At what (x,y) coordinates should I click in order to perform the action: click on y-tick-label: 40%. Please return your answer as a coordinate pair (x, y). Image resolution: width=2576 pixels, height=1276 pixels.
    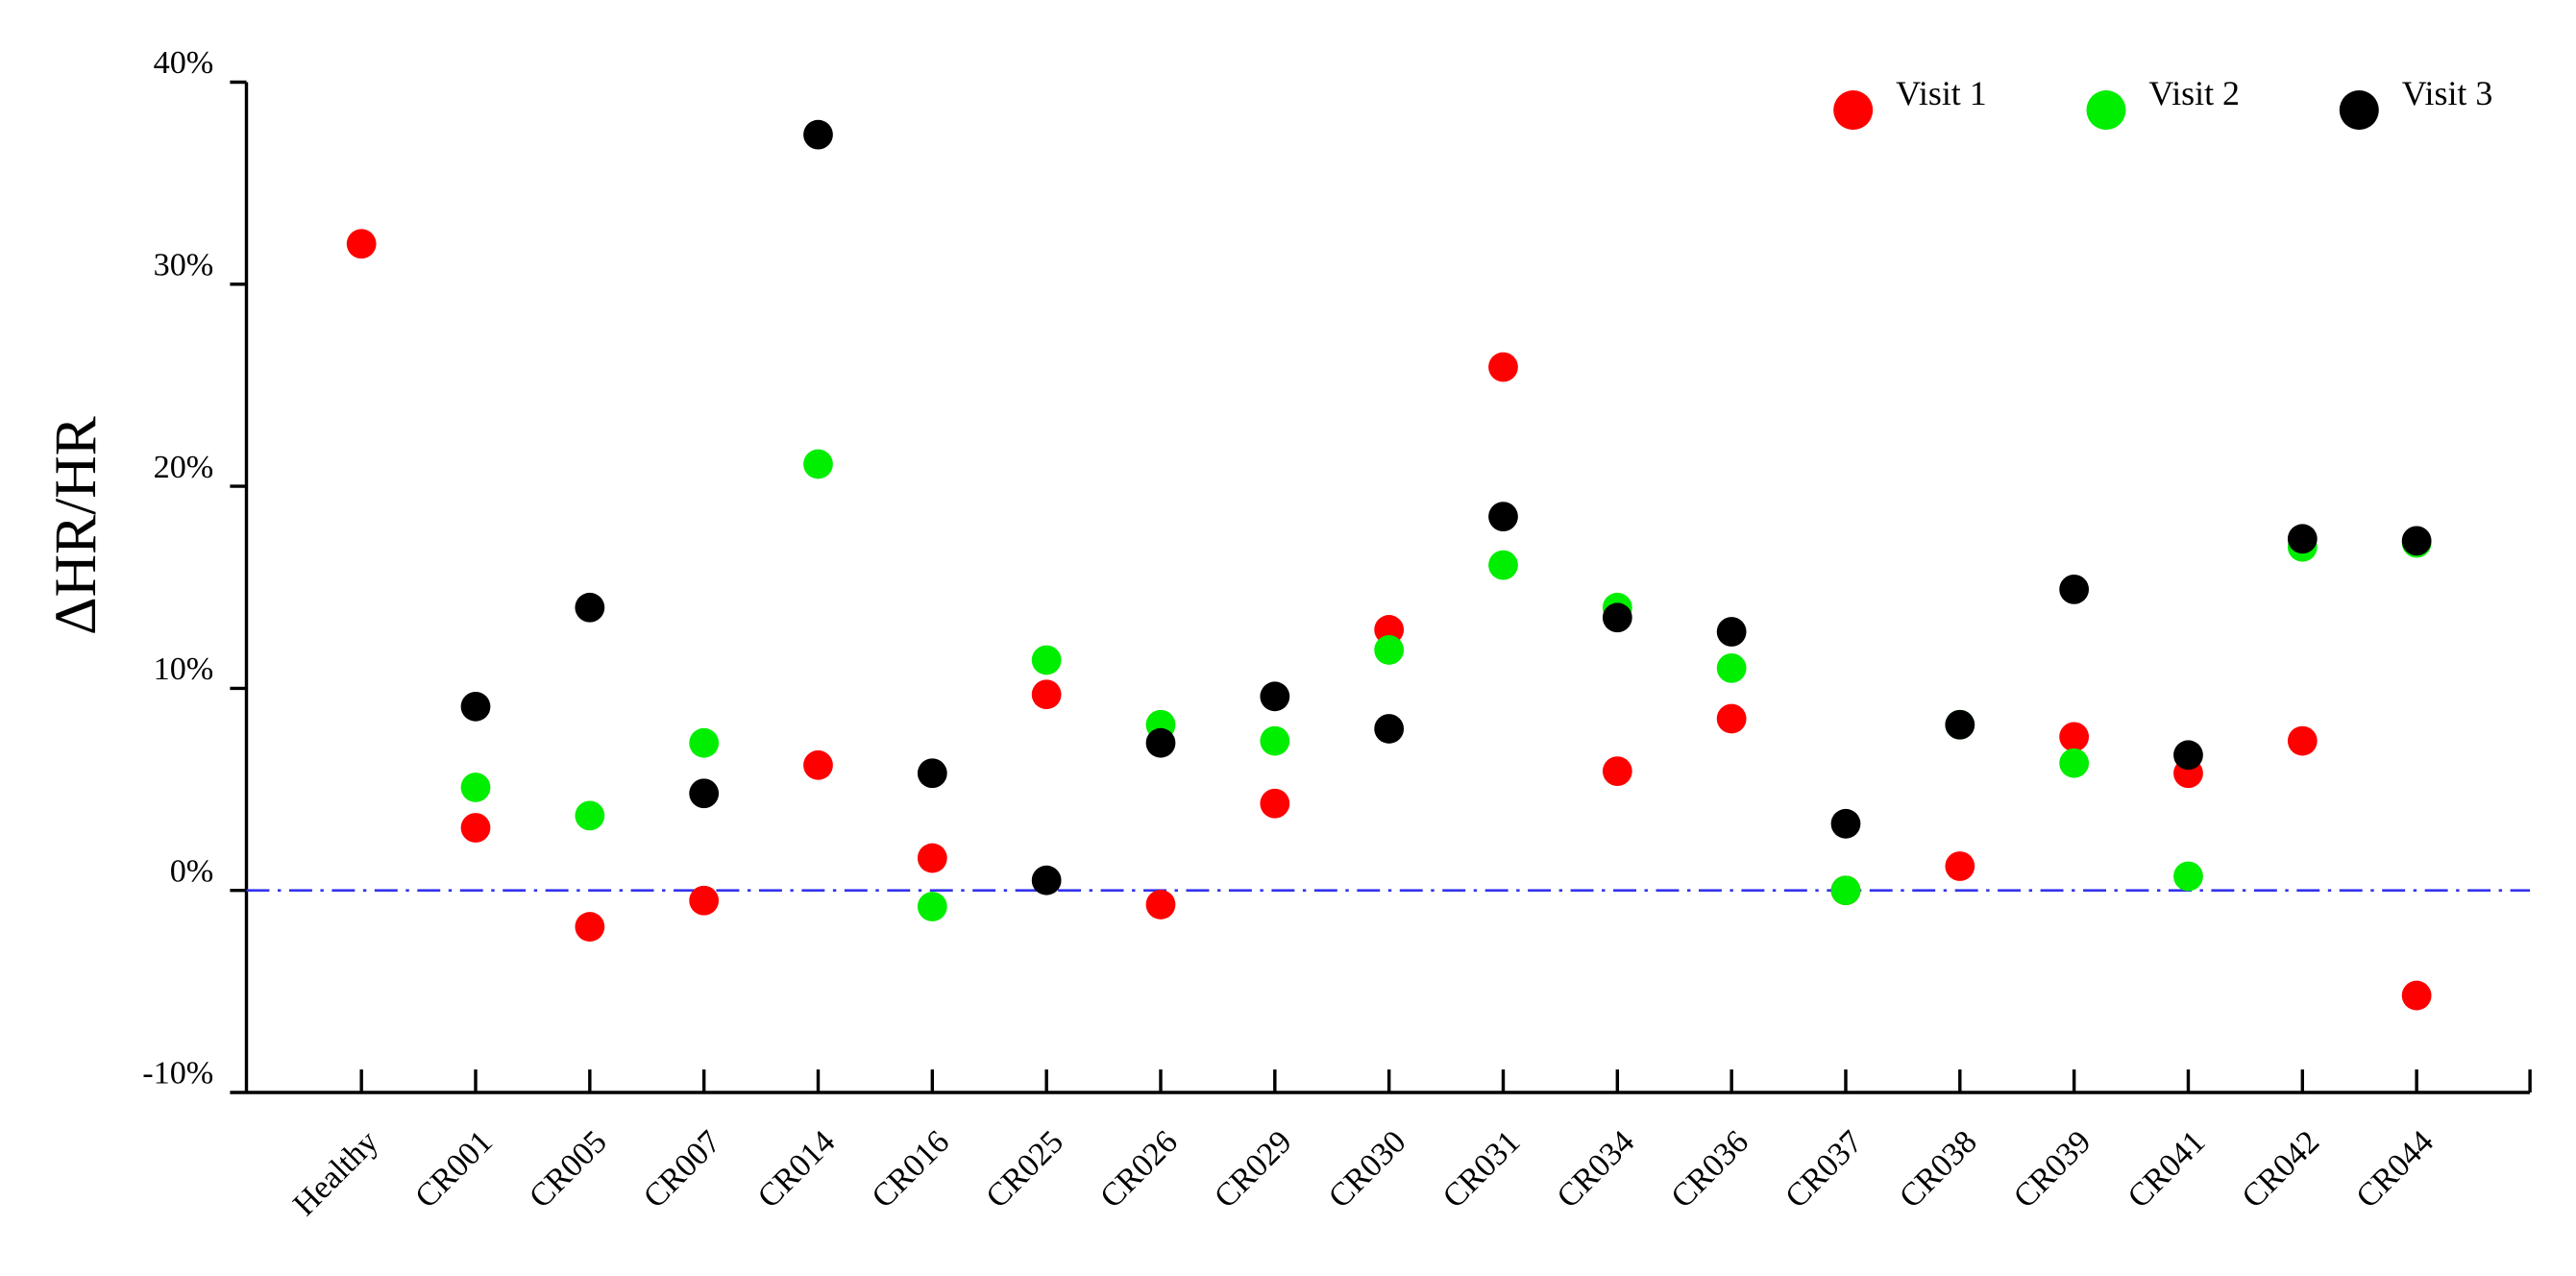
    Looking at the image, I should click on (184, 63).